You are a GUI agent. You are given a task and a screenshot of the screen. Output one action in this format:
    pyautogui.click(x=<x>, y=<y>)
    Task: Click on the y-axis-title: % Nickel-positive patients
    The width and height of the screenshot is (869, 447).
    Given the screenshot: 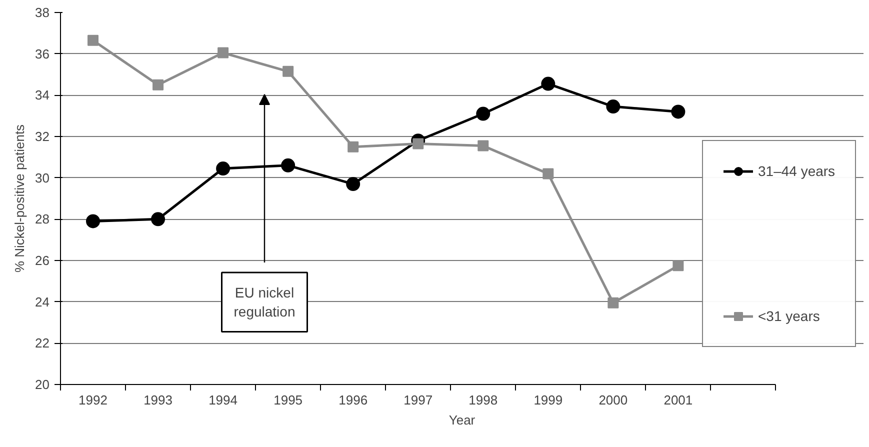 What is the action you would take?
    pyautogui.click(x=20, y=198)
    